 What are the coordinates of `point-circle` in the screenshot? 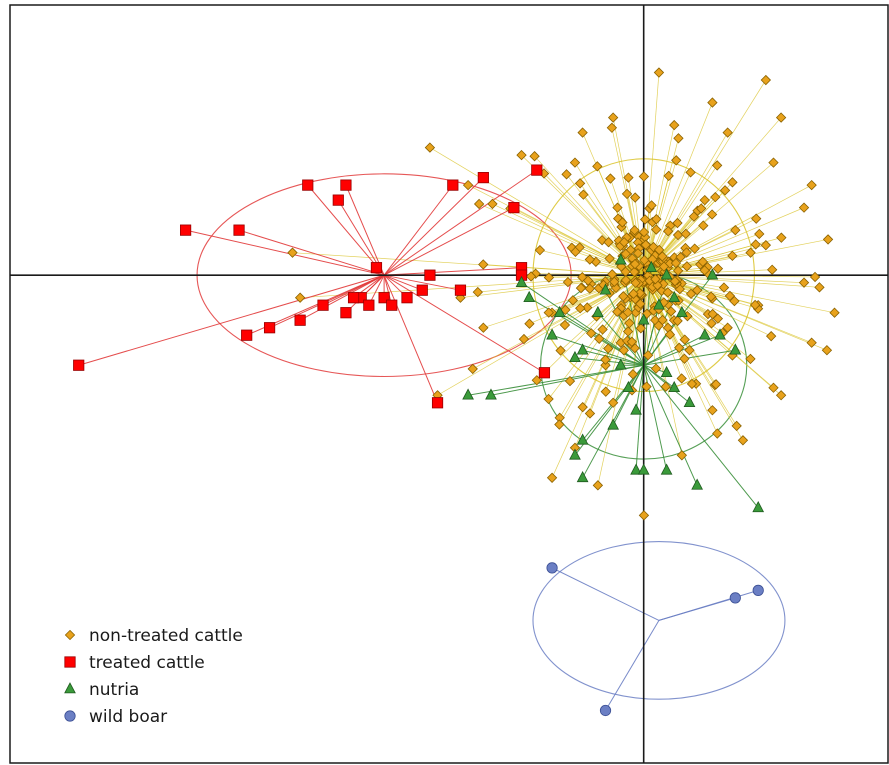 It's located at (735, 598).